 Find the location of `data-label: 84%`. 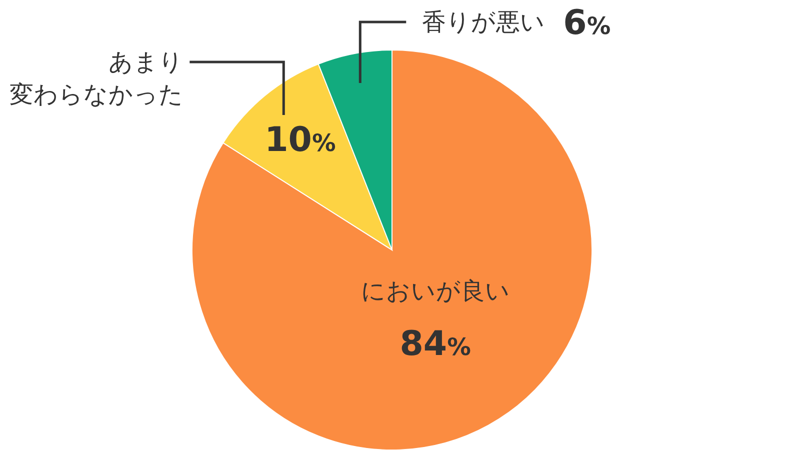

data-label: 84% is located at coordinates (436, 344).